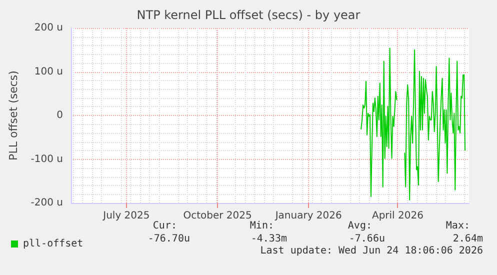  Describe the element at coordinates (48, 72) in the screenshot. I see `y-tick-label: 100 u` at that location.